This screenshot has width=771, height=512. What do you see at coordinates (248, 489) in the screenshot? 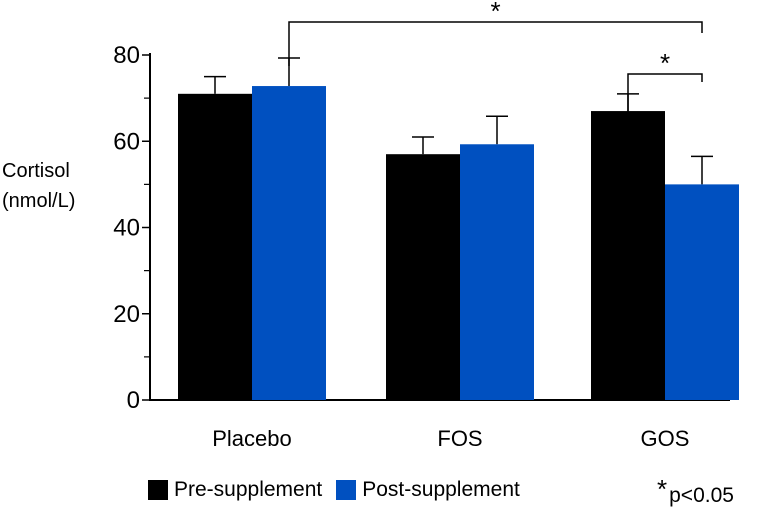
I see `legend-label-pre: Pre-supplement` at bounding box center [248, 489].